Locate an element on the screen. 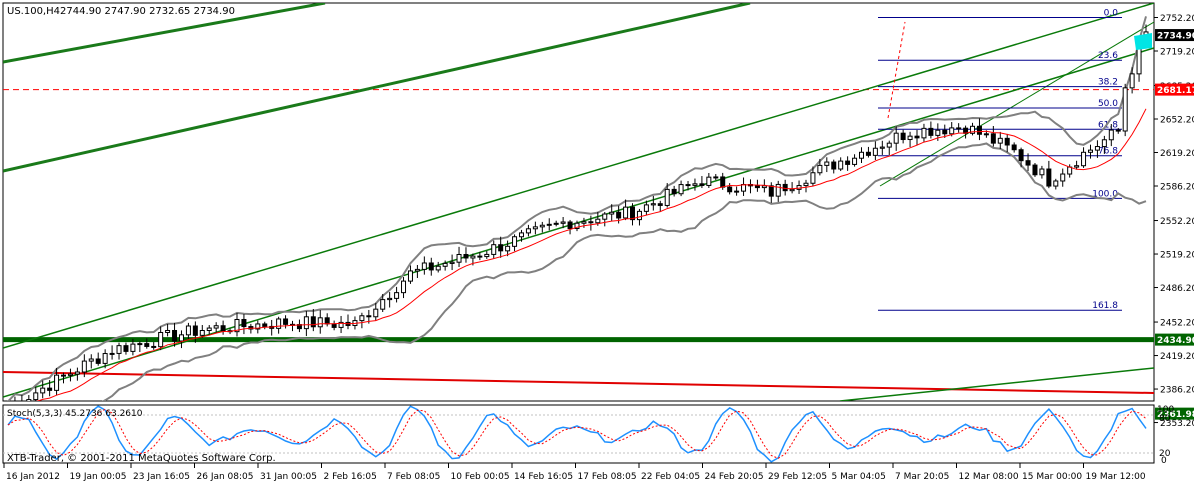  price-tick-label: 2752.20 is located at coordinates (1177, 19).